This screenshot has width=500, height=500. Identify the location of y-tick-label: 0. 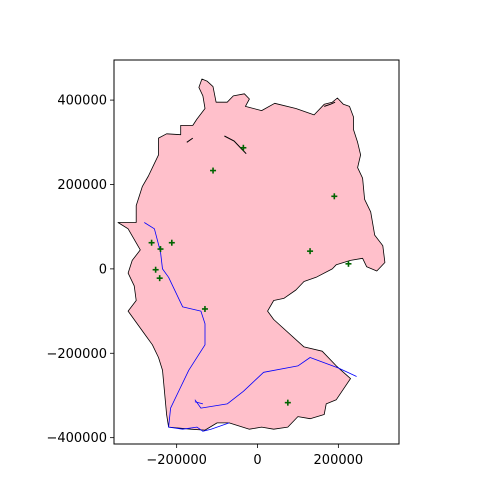
(103, 269).